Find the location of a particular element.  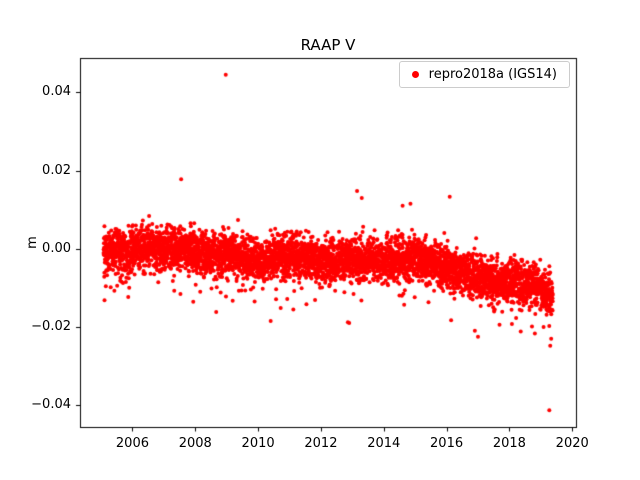

x-tick-label: 2016 is located at coordinates (447, 443).